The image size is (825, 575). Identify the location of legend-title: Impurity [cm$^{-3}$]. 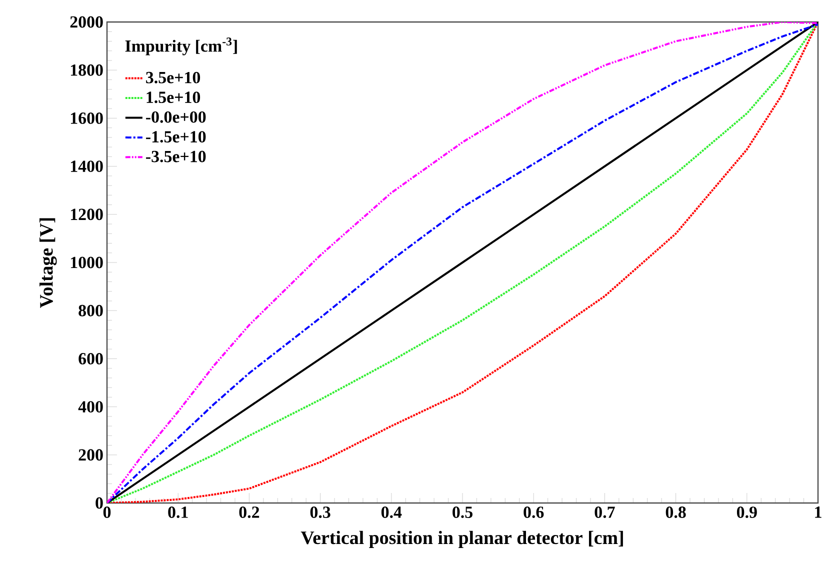
(181, 47).